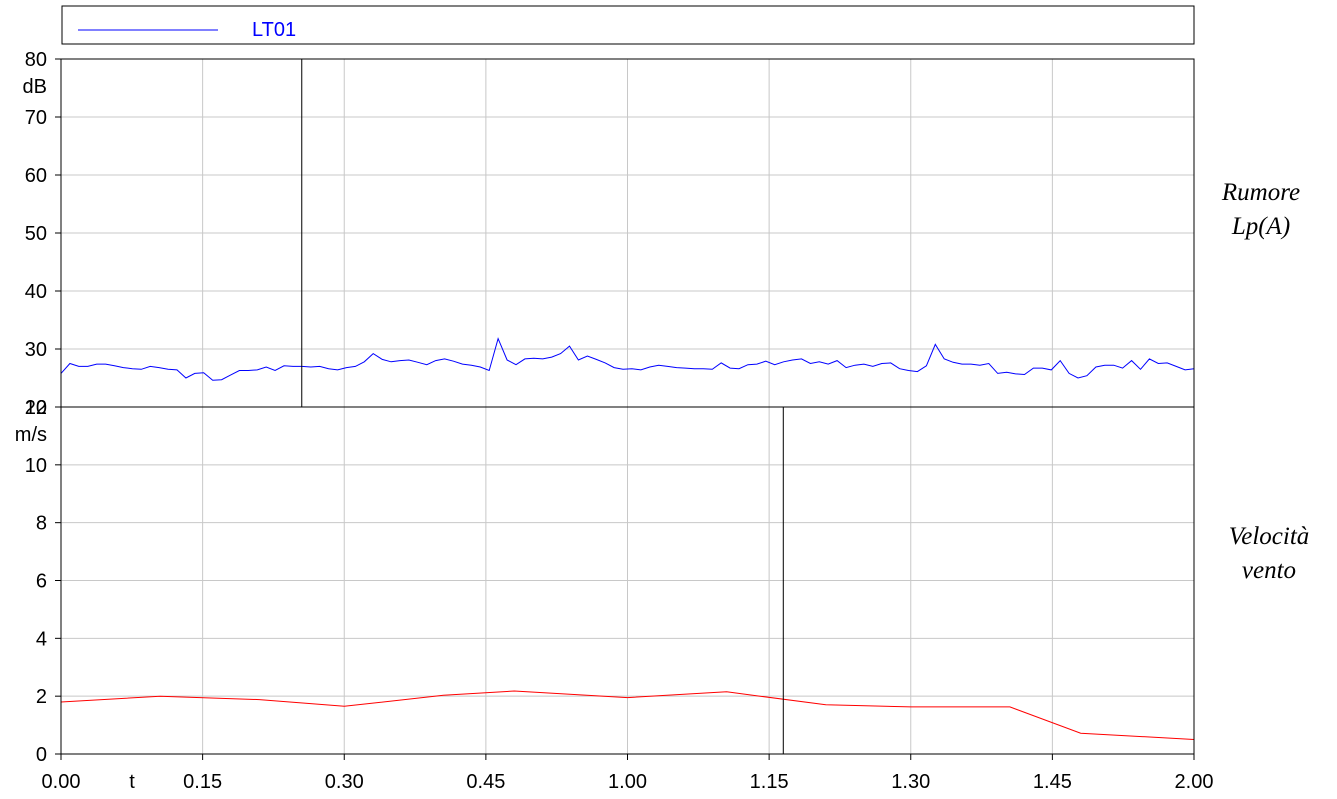  What do you see at coordinates (1261, 226) in the screenshot?
I see `top-panel-label-line-2: Lp(A)` at bounding box center [1261, 226].